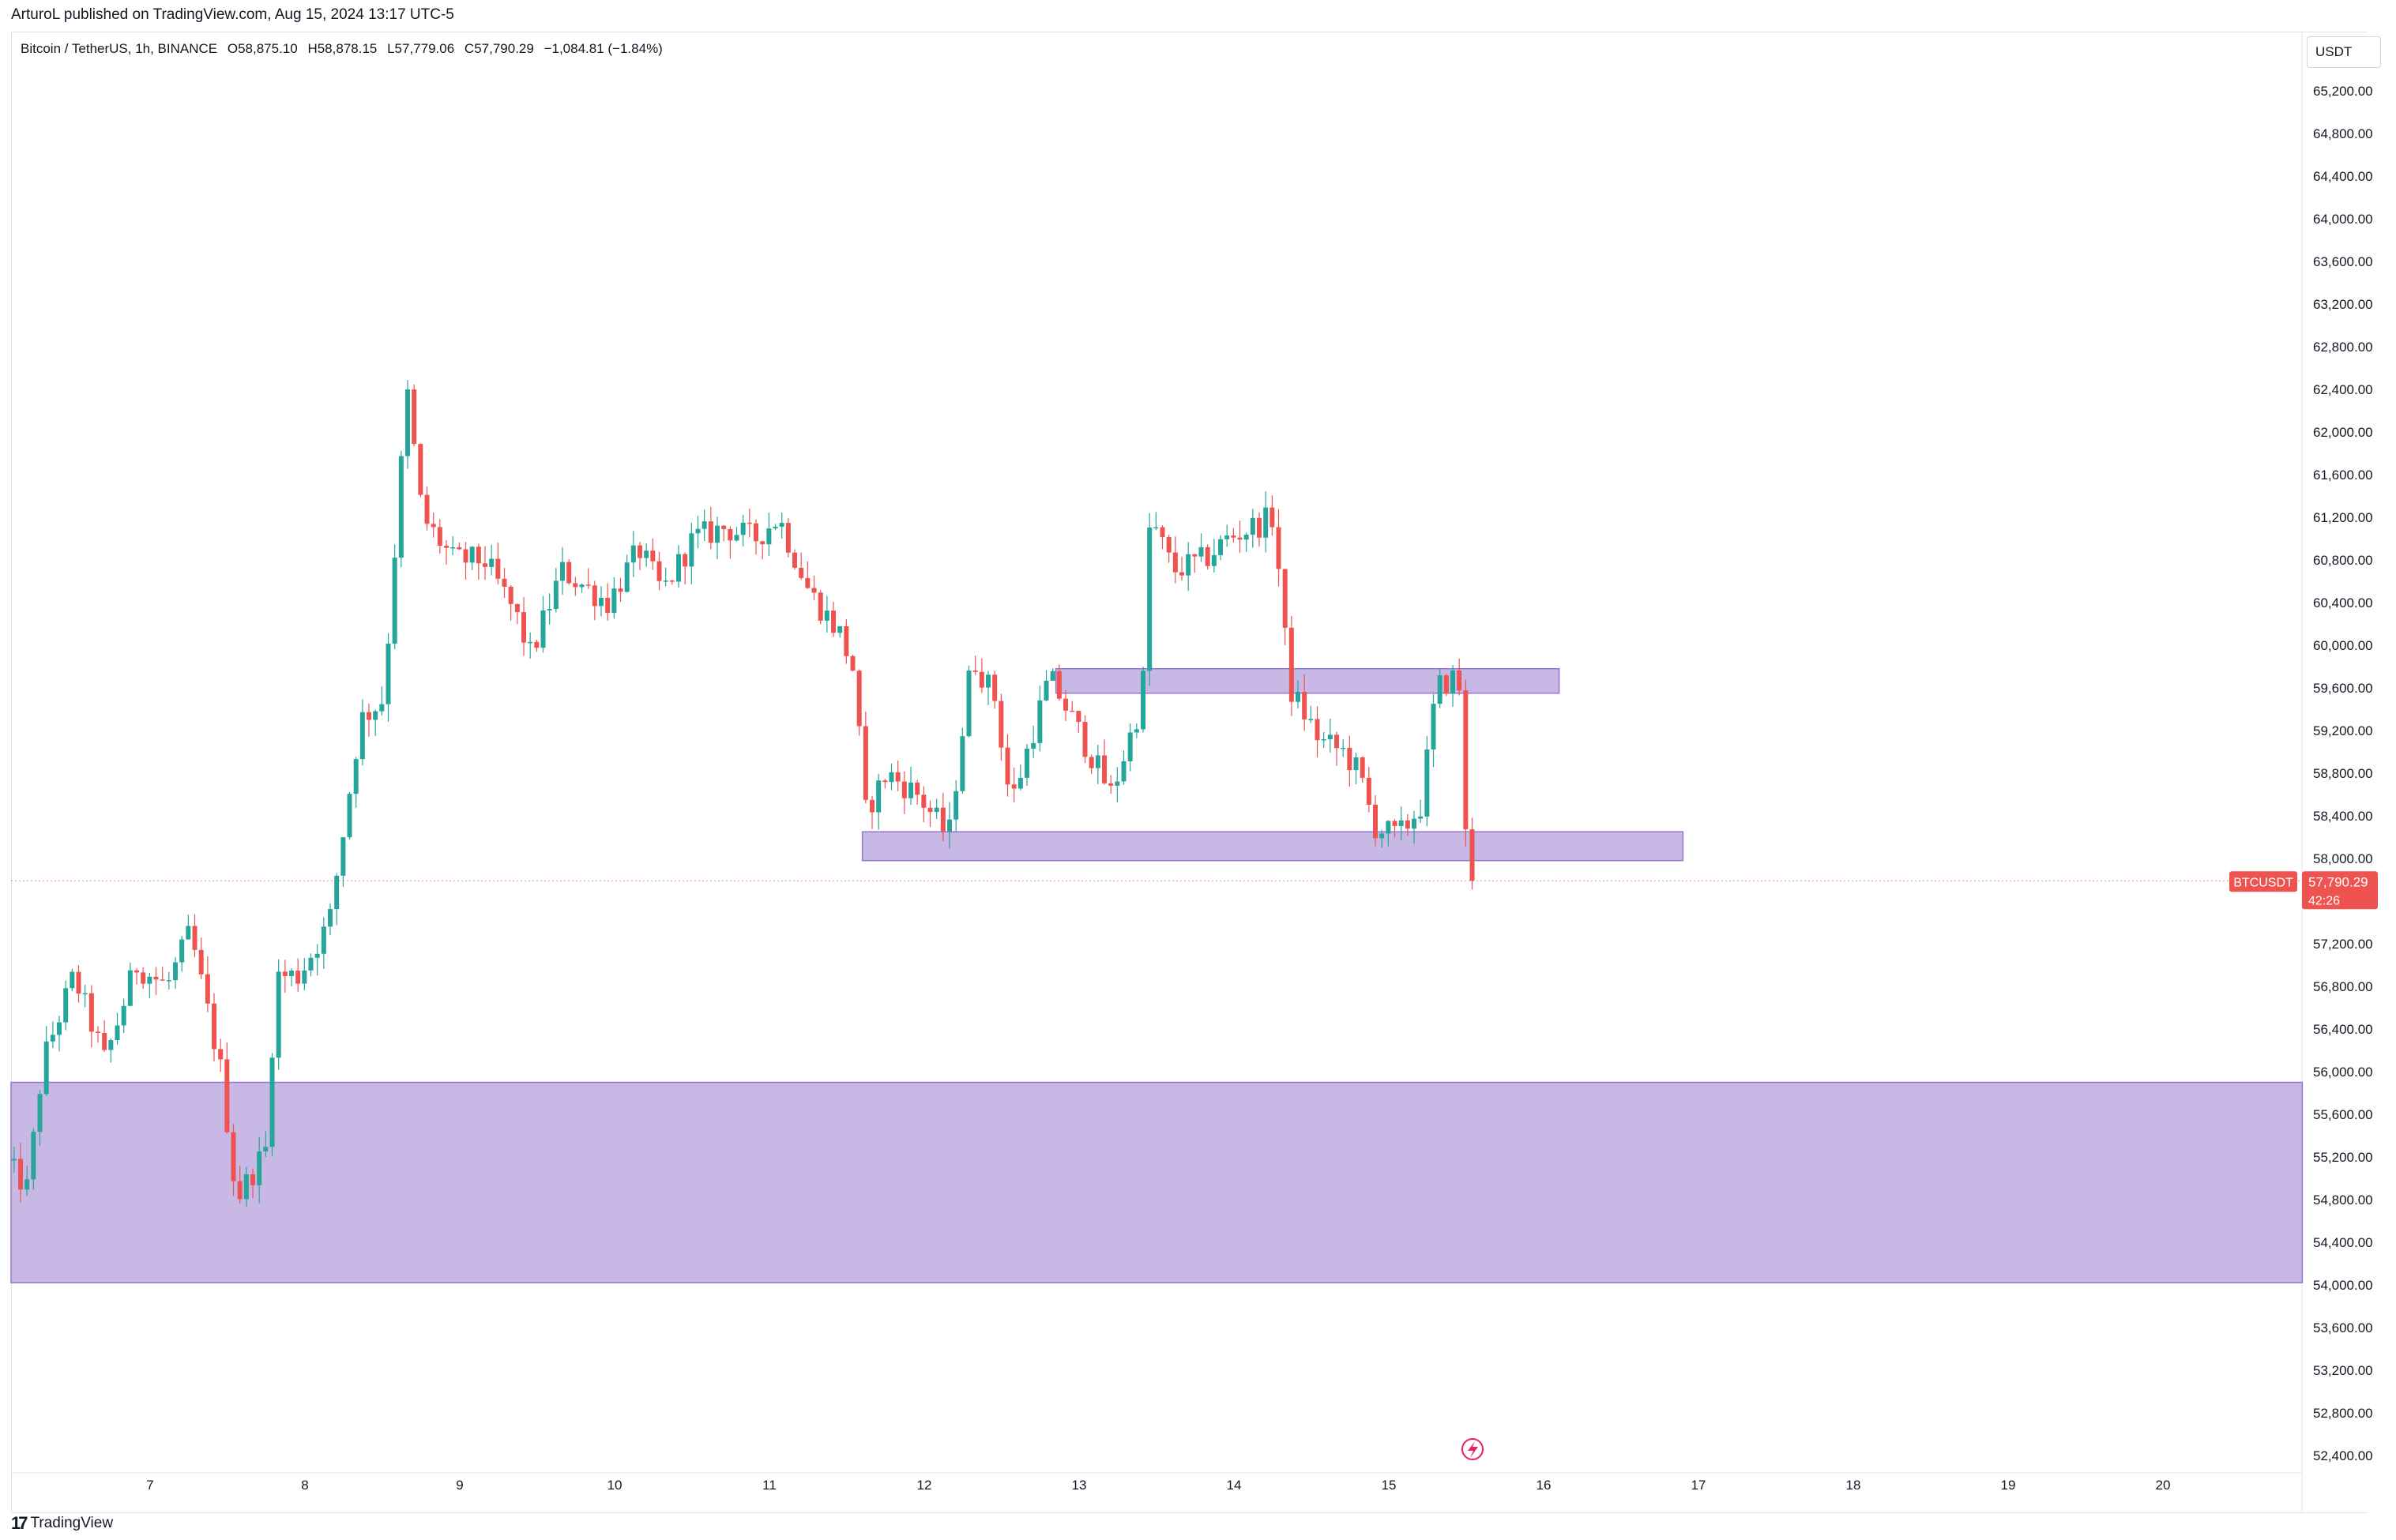  Describe the element at coordinates (421, 48) in the screenshot. I see `low-value: L57,779.06` at that location.